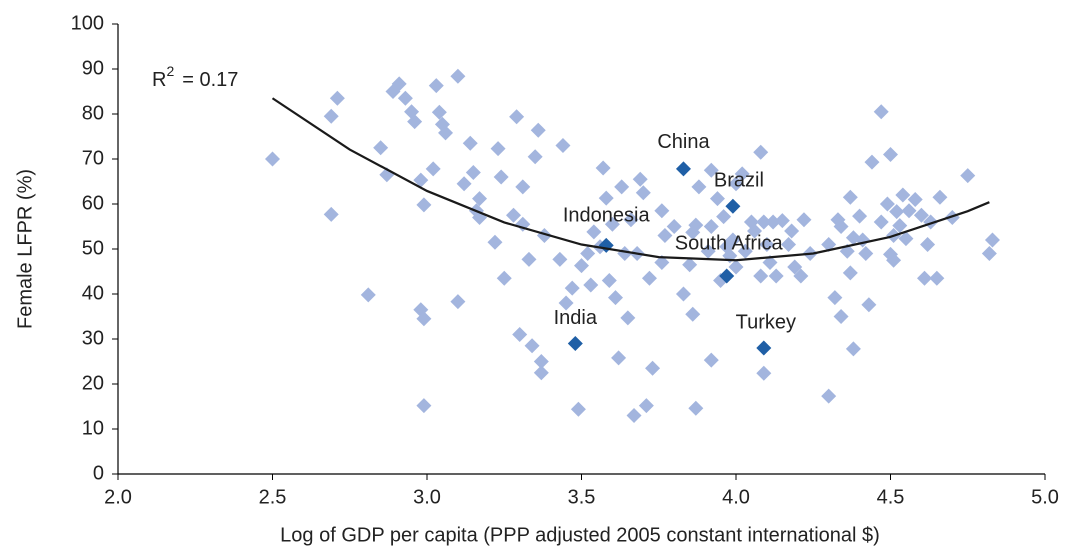  I want to click on x-tick-label: 2.5, so click(273, 497).